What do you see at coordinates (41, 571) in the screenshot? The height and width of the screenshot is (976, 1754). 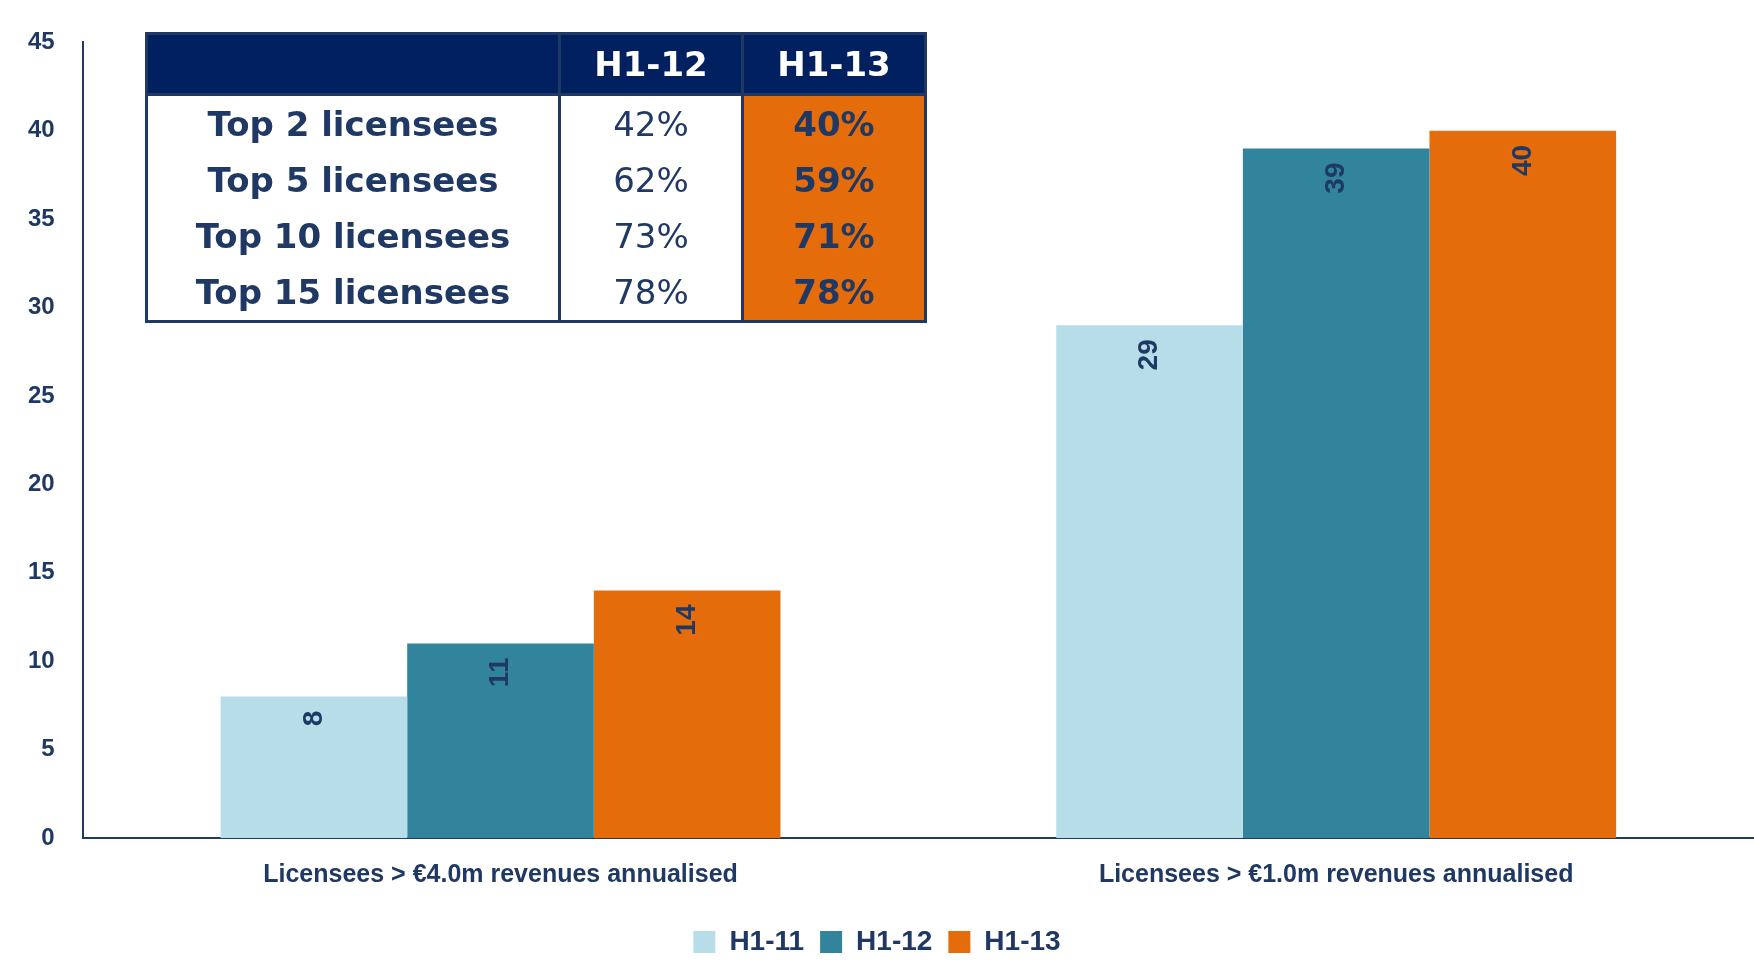 I see `y-tick-label: 15` at bounding box center [41, 571].